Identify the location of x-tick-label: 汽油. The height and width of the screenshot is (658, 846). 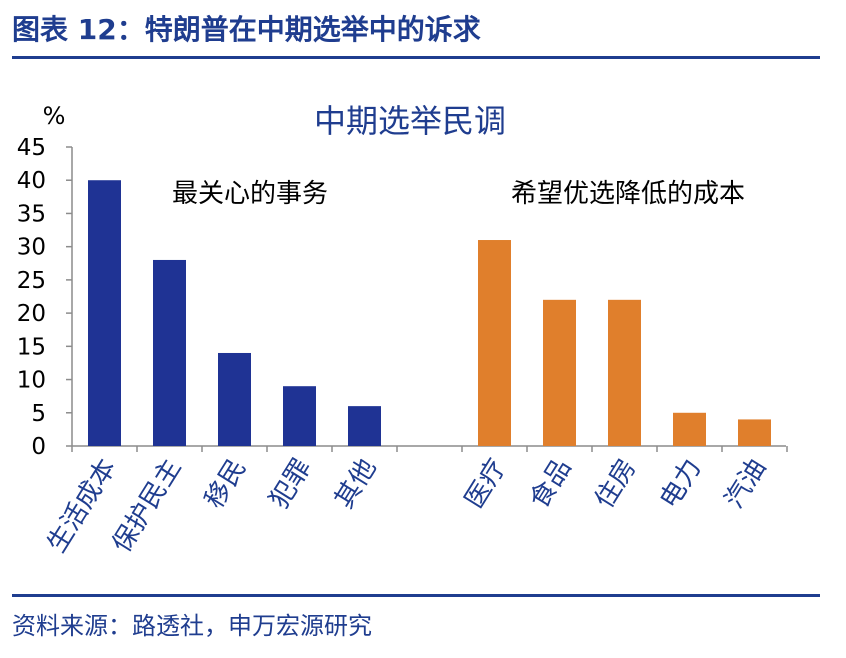
(745, 484).